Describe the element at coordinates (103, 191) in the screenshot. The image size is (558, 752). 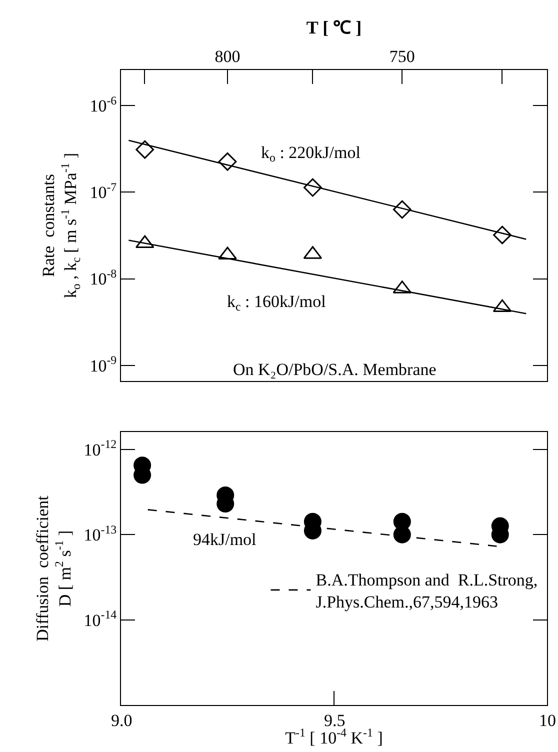
I see `y-tick-label: 10$^{-7}$` at that location.